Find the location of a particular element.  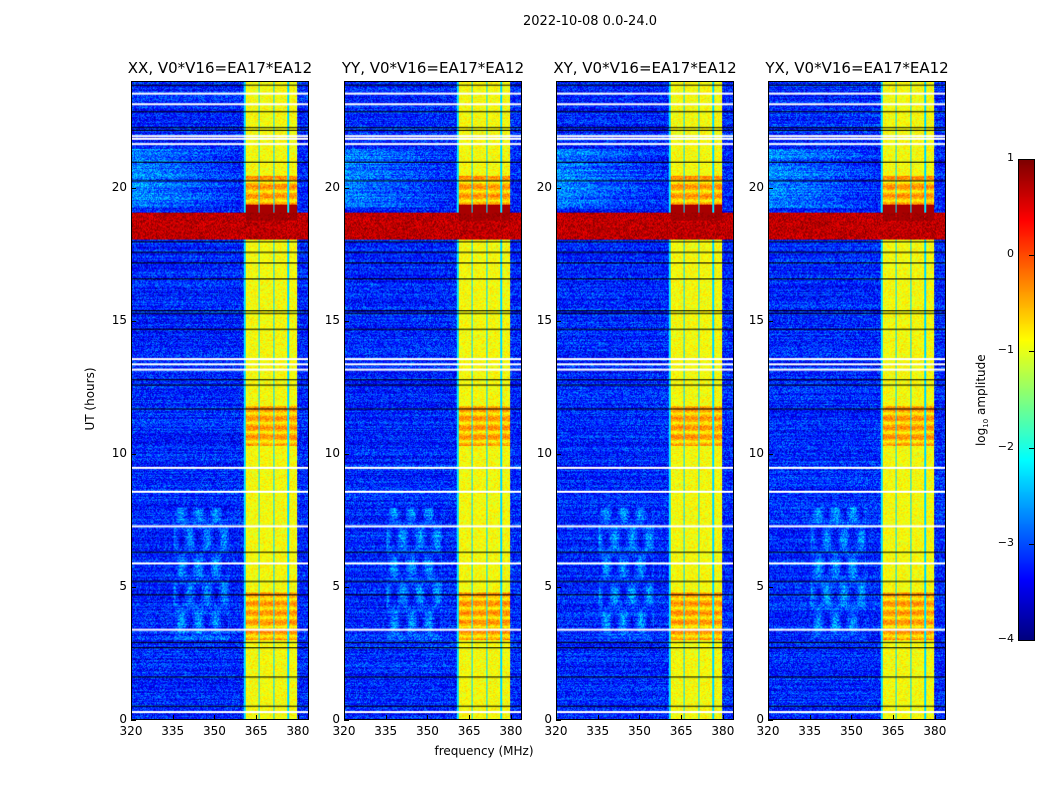

panel-title: XY, V0*V16=EA17*EA12 is located at coordinates (645, 68).